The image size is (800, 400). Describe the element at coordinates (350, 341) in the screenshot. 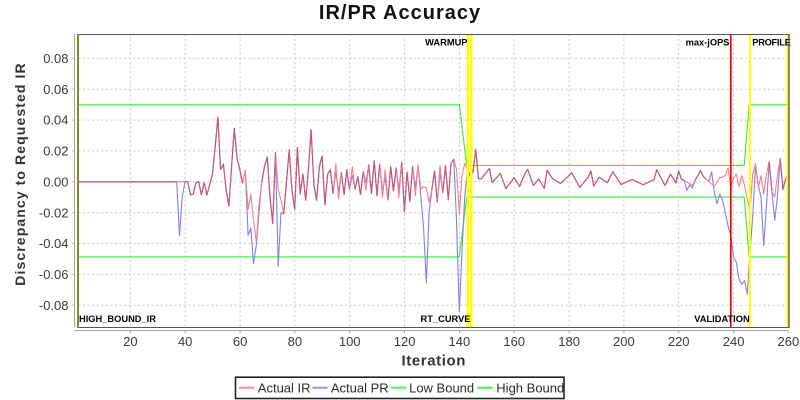

I see `svg-text: 100` at that location.